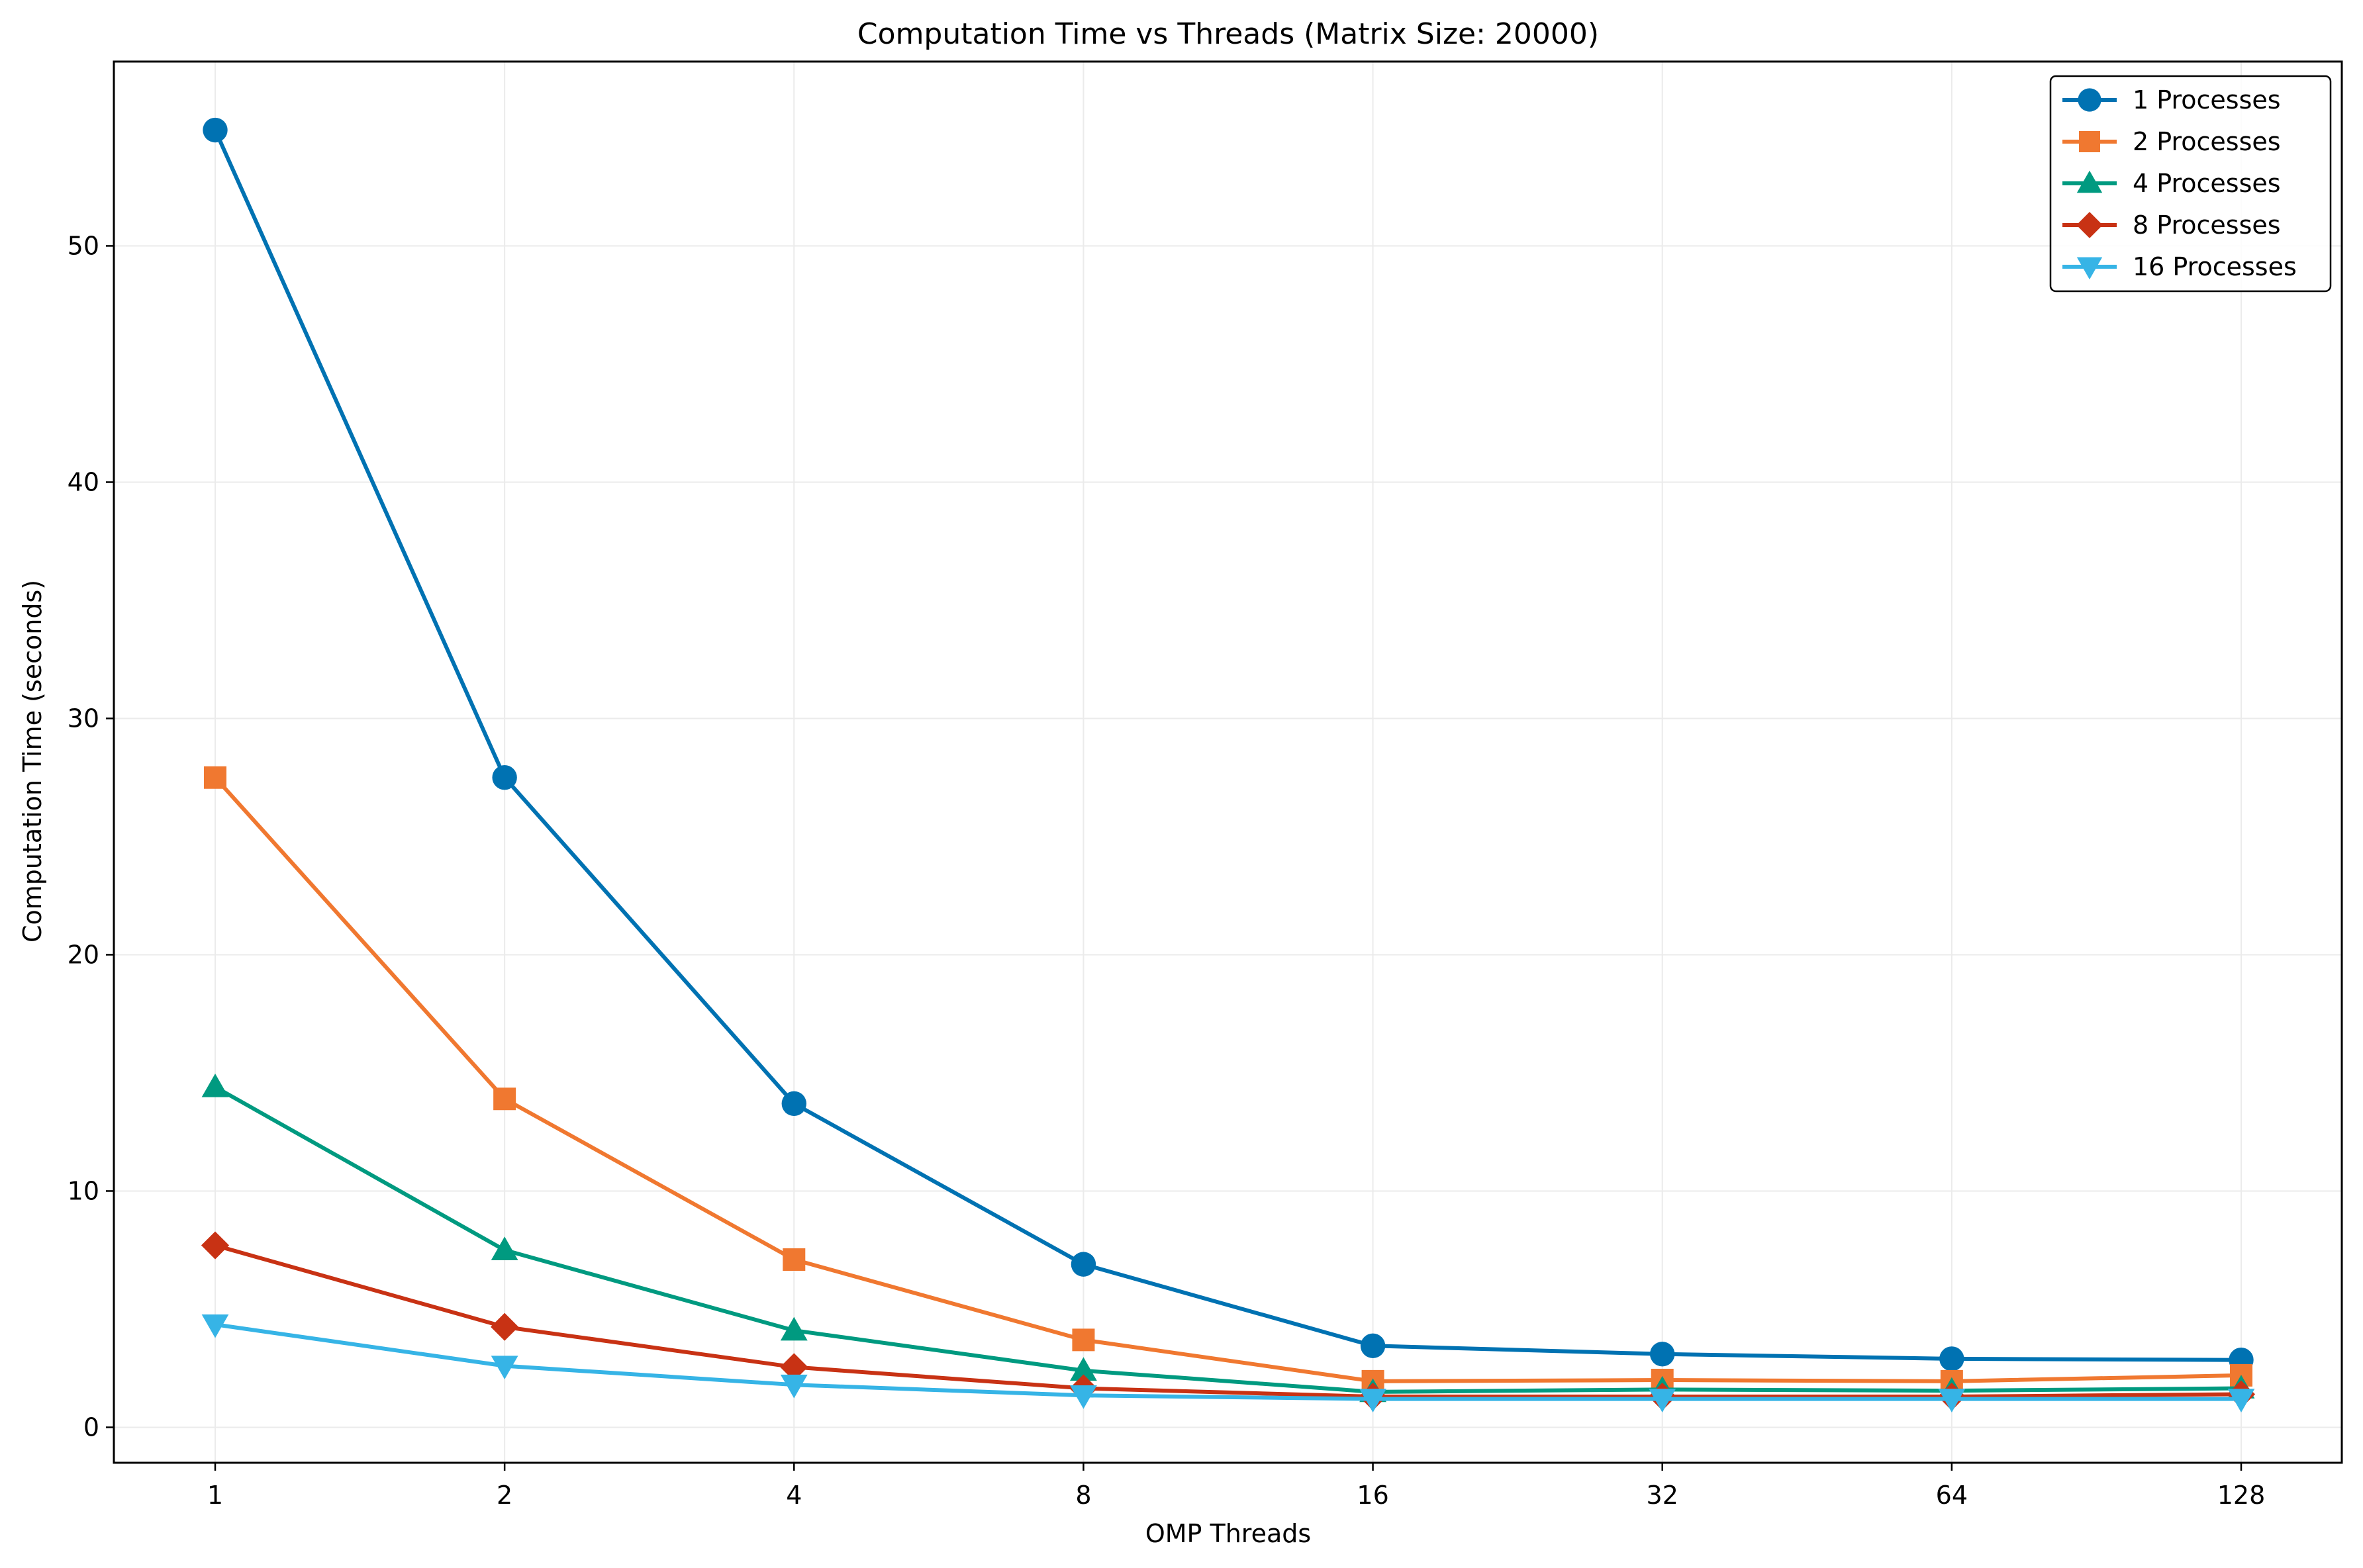  I want to click on x-axis-label: OMP Threads, so click(1228, 1533).